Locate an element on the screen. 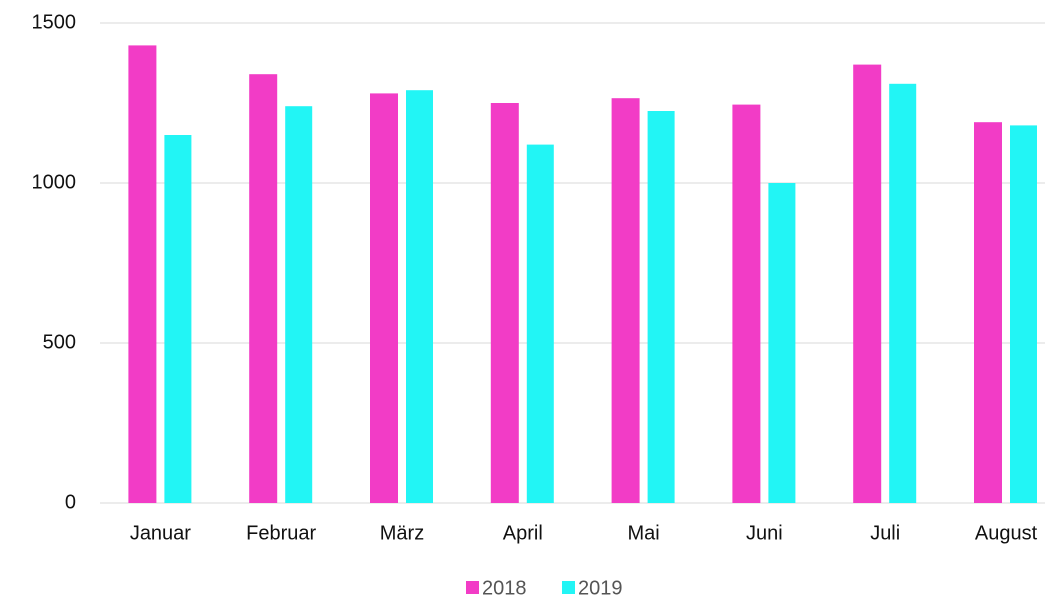  y-tick-label: 0 is located at coordinates (70, 502).